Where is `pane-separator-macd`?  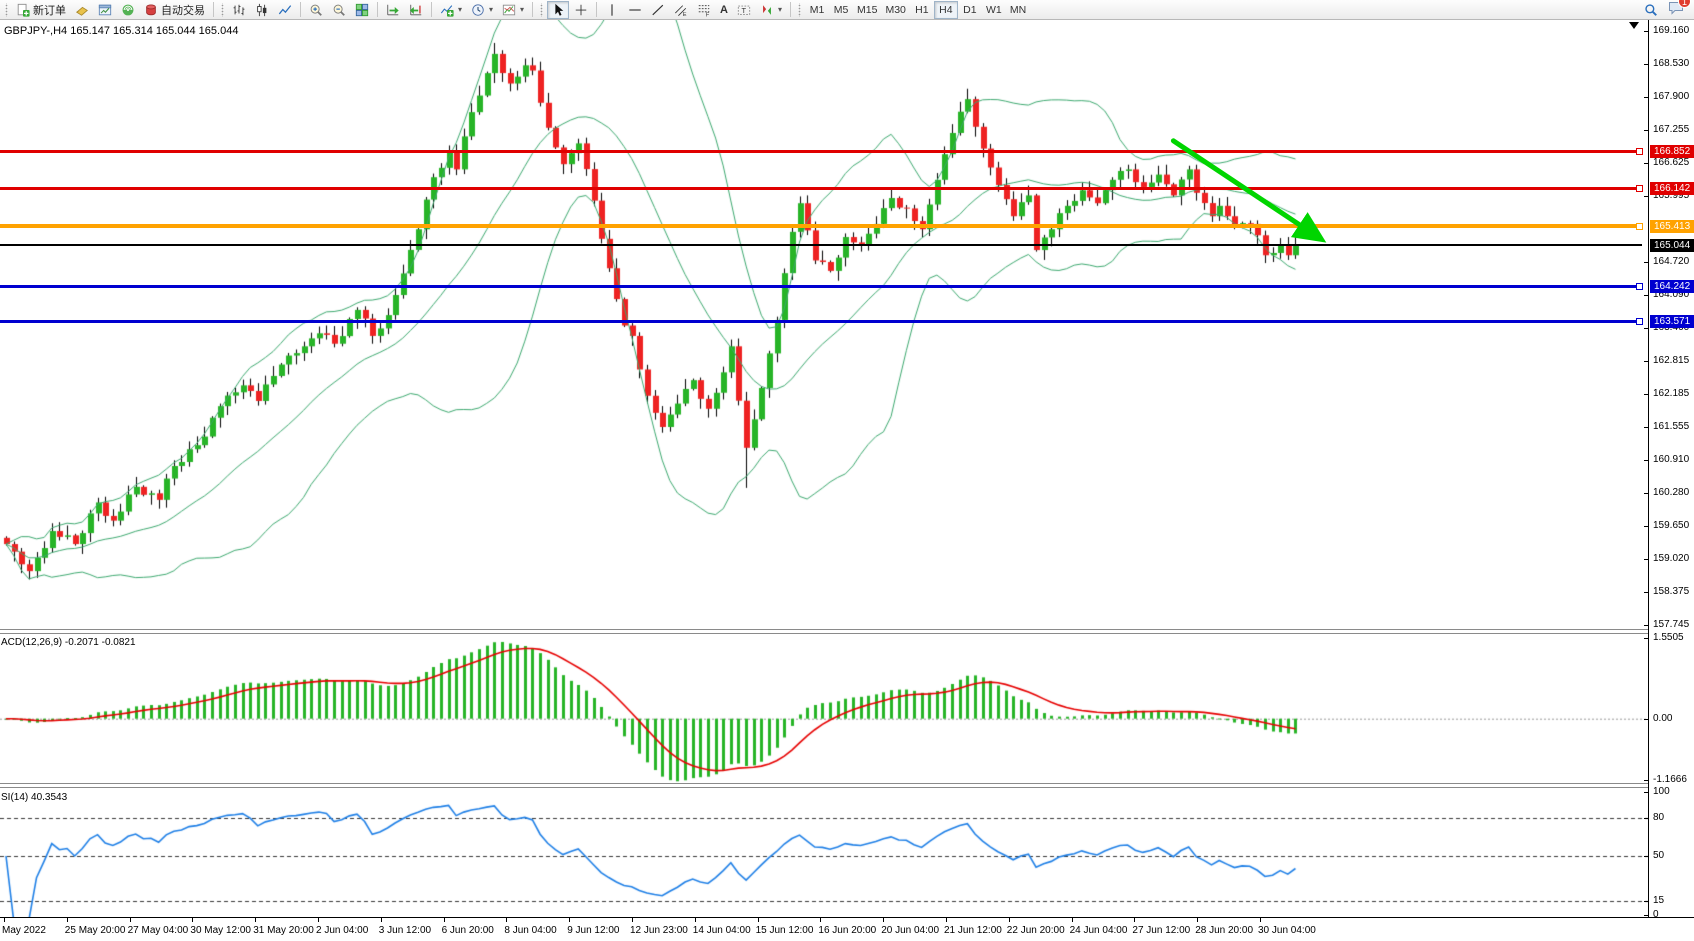
pane-separator-macd is located at coordinates (824, 631).